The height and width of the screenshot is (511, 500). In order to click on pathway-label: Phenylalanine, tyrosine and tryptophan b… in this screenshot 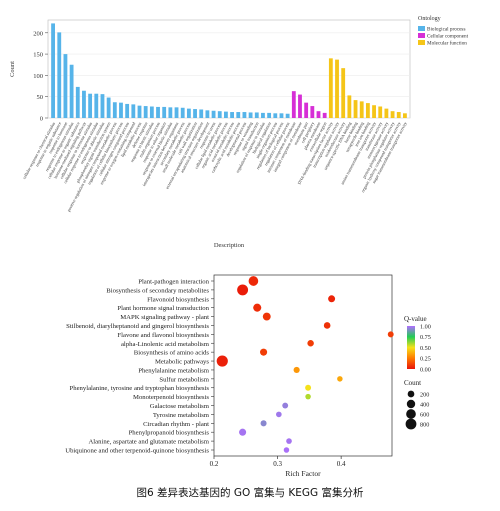, I will do `click(140, 388)`.